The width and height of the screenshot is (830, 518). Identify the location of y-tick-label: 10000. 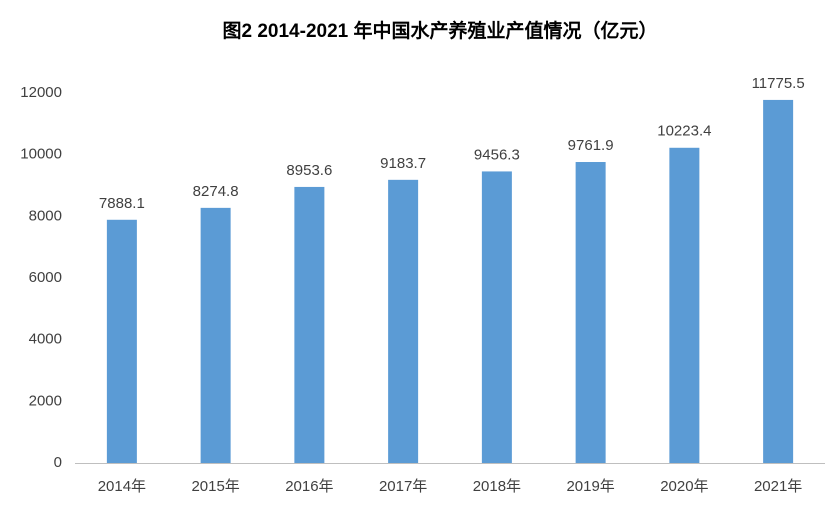
(41, 154).